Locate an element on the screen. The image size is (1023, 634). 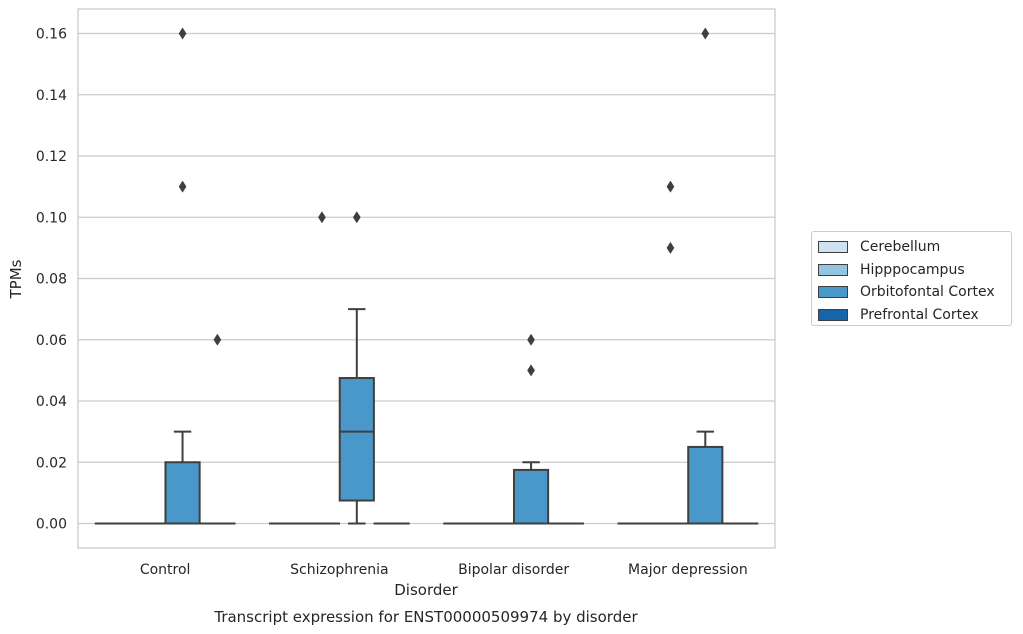
x-tick-label: Control is located at coordinates (165, 570).